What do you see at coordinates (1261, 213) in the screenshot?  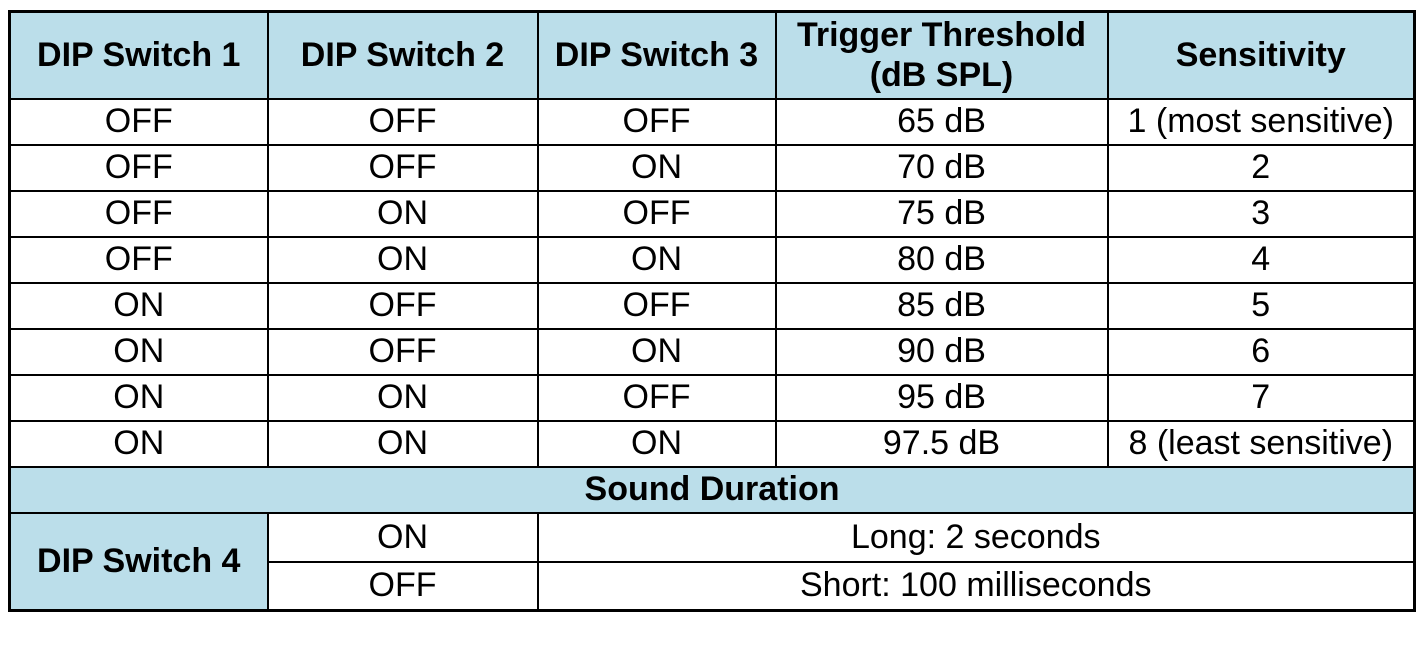 I see `sensitivity-cell: 3` at bounding box center [1261, 213].